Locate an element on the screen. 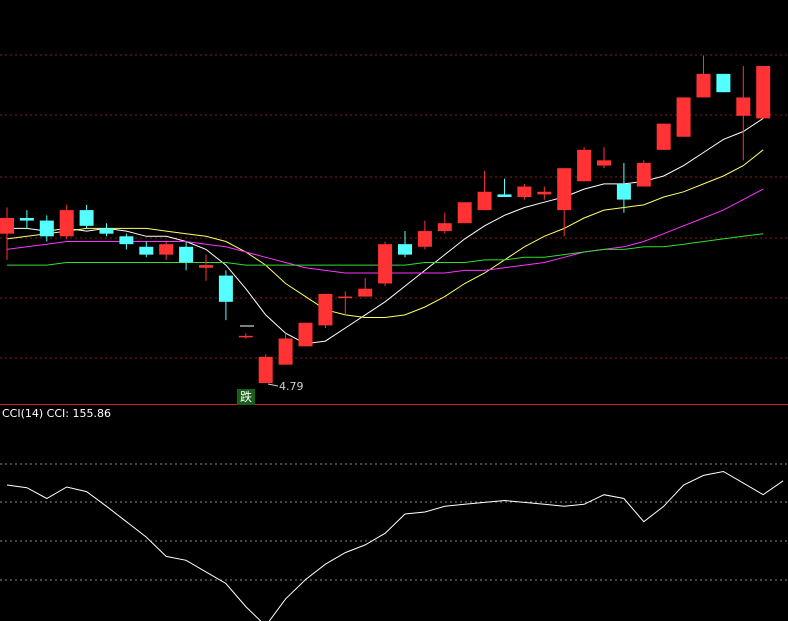 This screenshot has width=788, height=621. annotations is located at coordinates (259, 356).